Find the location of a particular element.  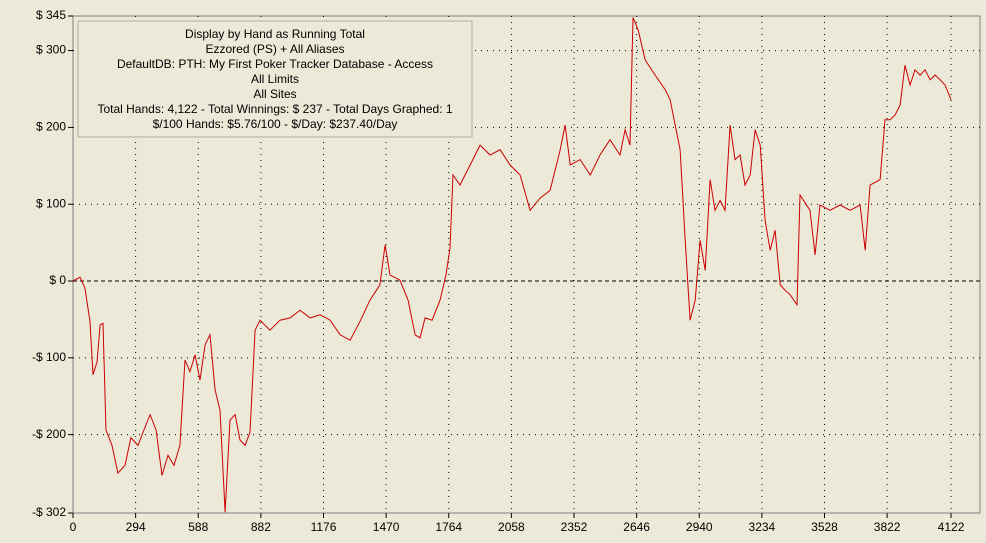

y-tick-label: $ 100 is located at coordinates (51, 203).